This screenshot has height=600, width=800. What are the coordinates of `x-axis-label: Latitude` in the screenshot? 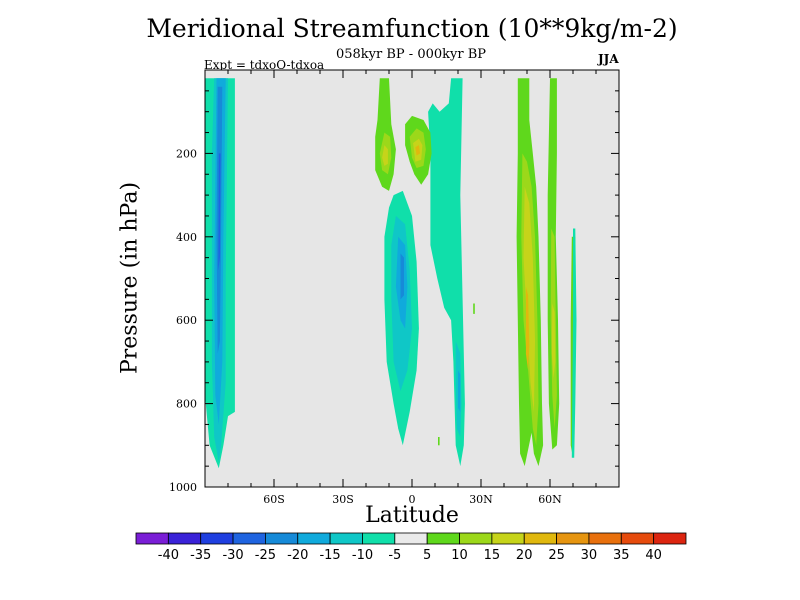 It's located at (412, 515).